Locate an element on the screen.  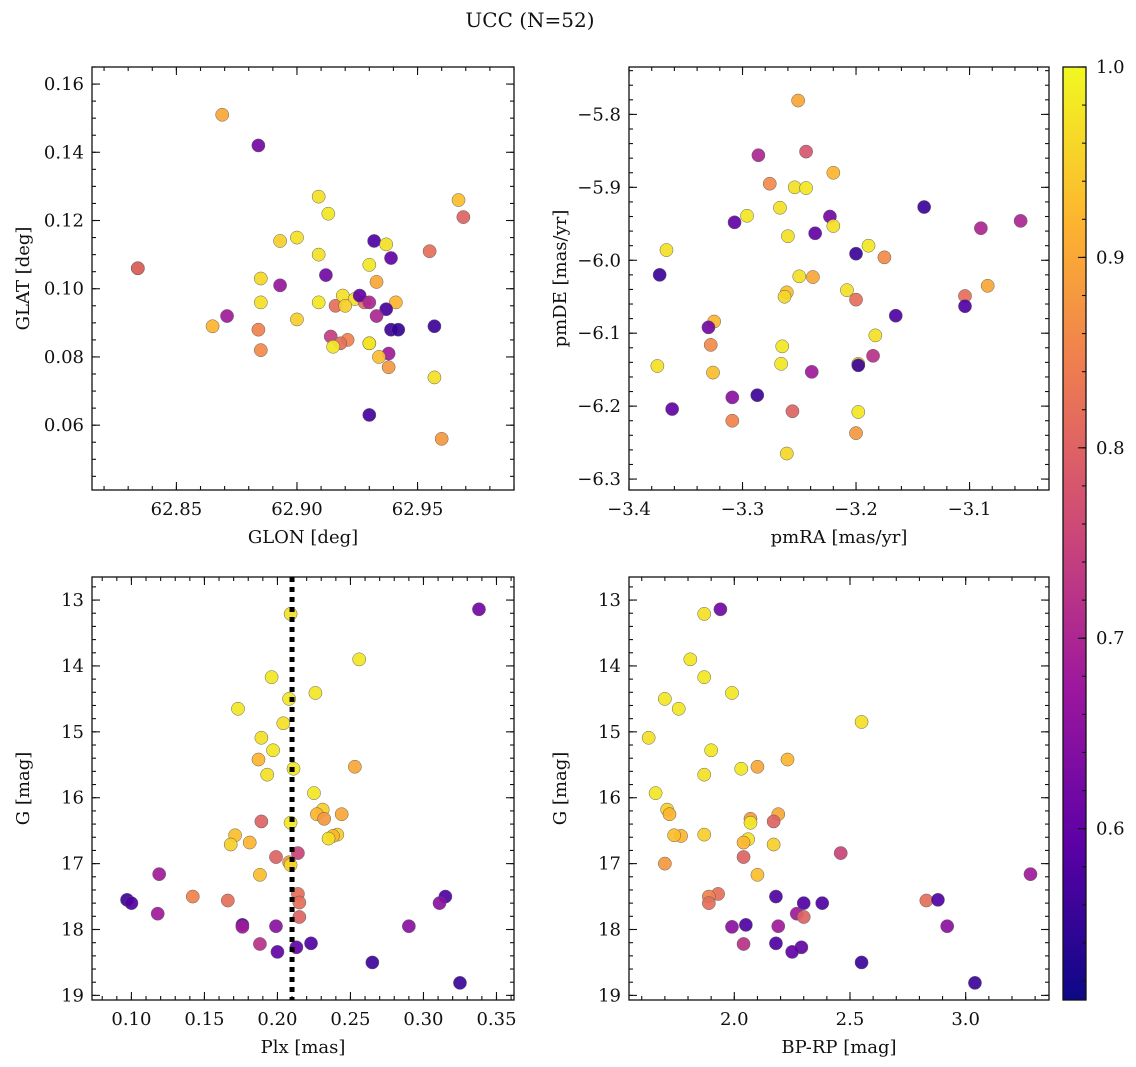
y-tick-label: 19 is located at coordinates (72, 995).